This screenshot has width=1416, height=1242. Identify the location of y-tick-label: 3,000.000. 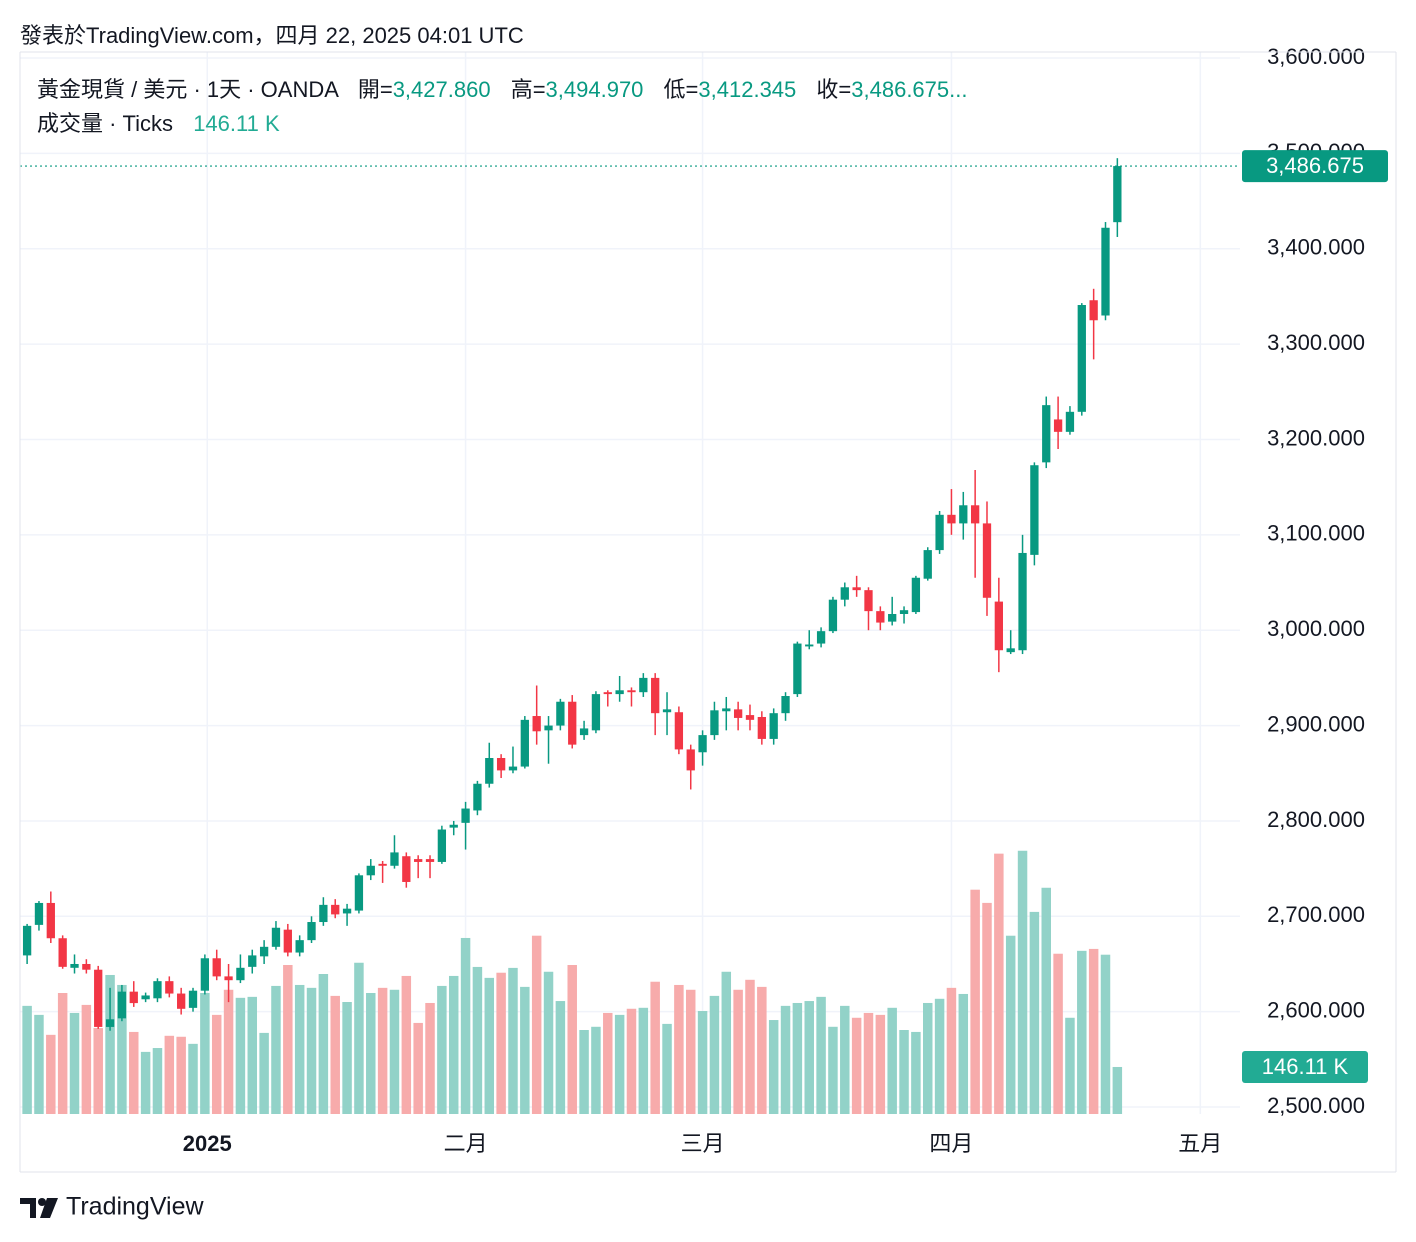
(1316, 628).